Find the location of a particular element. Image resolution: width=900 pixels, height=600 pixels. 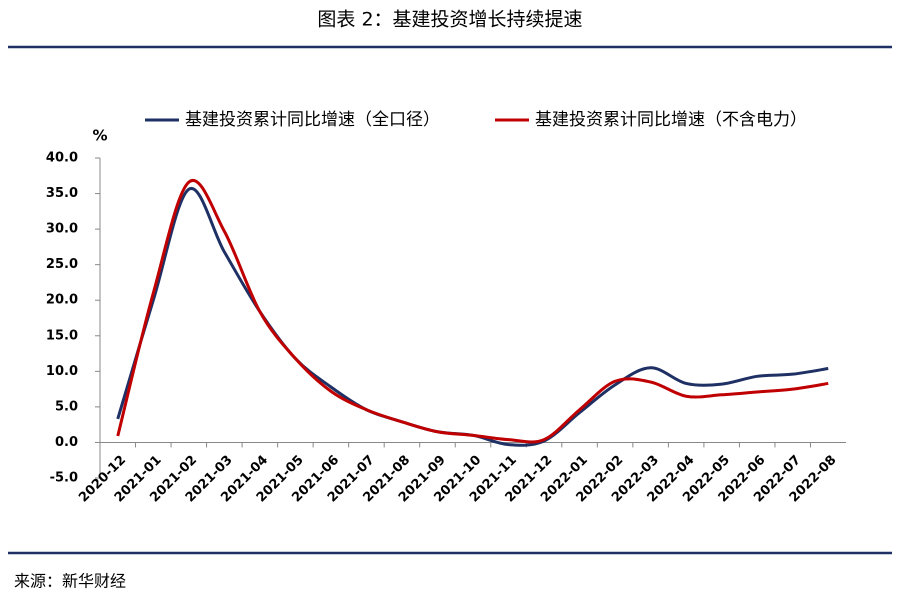

legend-label: 基建投资累计同比增速（不含电力） is located at coordinates (671, 120).